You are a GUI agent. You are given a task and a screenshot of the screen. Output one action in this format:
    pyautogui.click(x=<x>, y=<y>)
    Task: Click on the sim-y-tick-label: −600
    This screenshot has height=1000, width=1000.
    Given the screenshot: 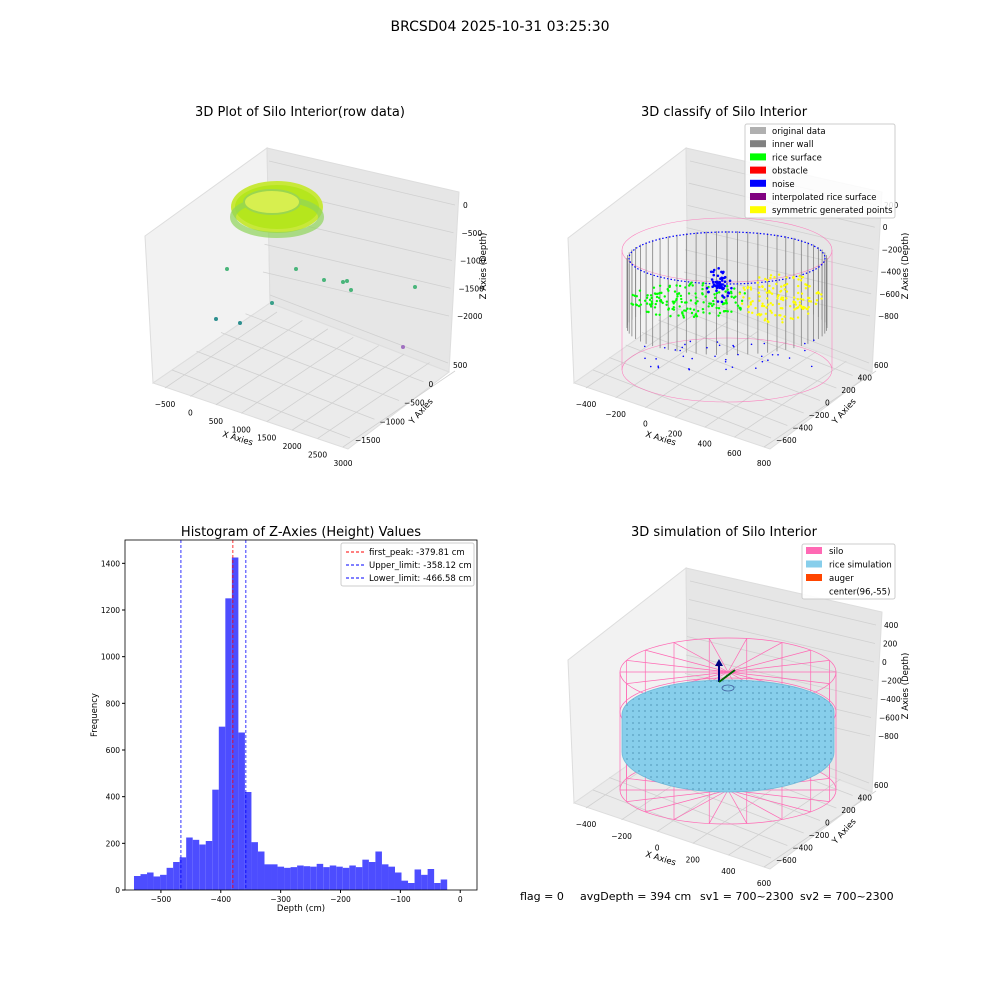 What is the action you would take?
    pyautogui.click(x=786, y=860)
    